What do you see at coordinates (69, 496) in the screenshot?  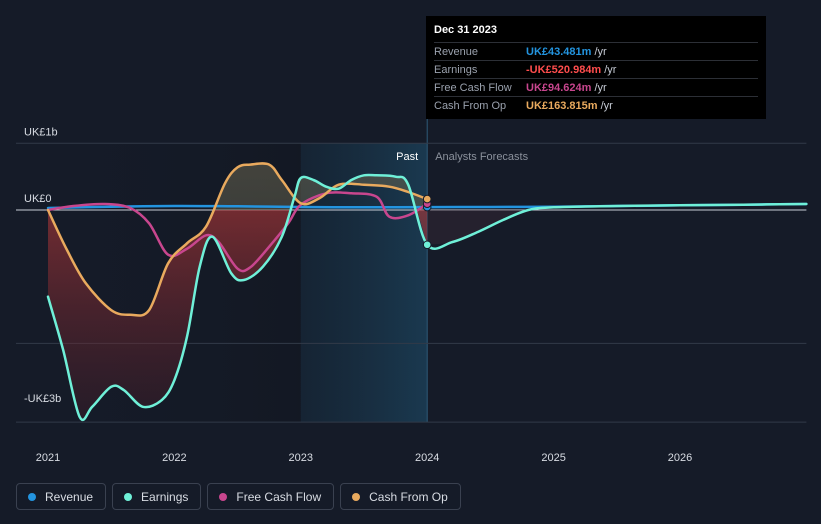 I see `legend-label: Revenue` at bounding box center [69, 496].